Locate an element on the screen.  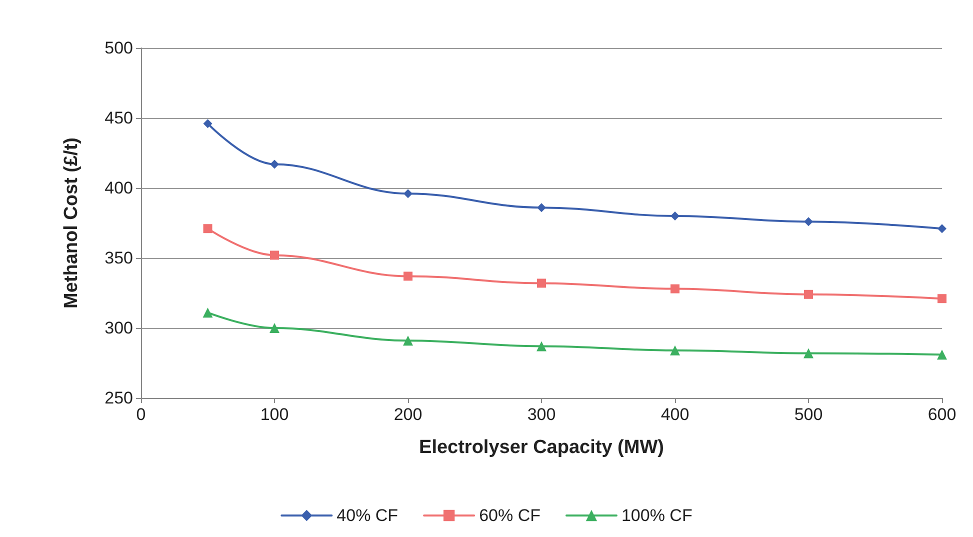
legend-label: 40% CF is located at coordinates (367, 515).